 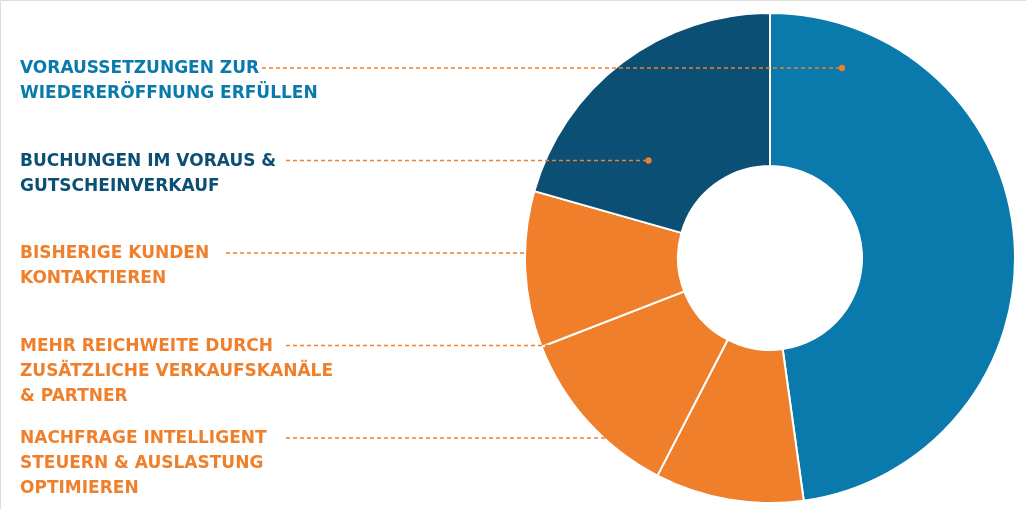 I want to click on slice-label: BISHERIGE KUNDEN KONTAKTIEREN, so click(x=115, y=264).